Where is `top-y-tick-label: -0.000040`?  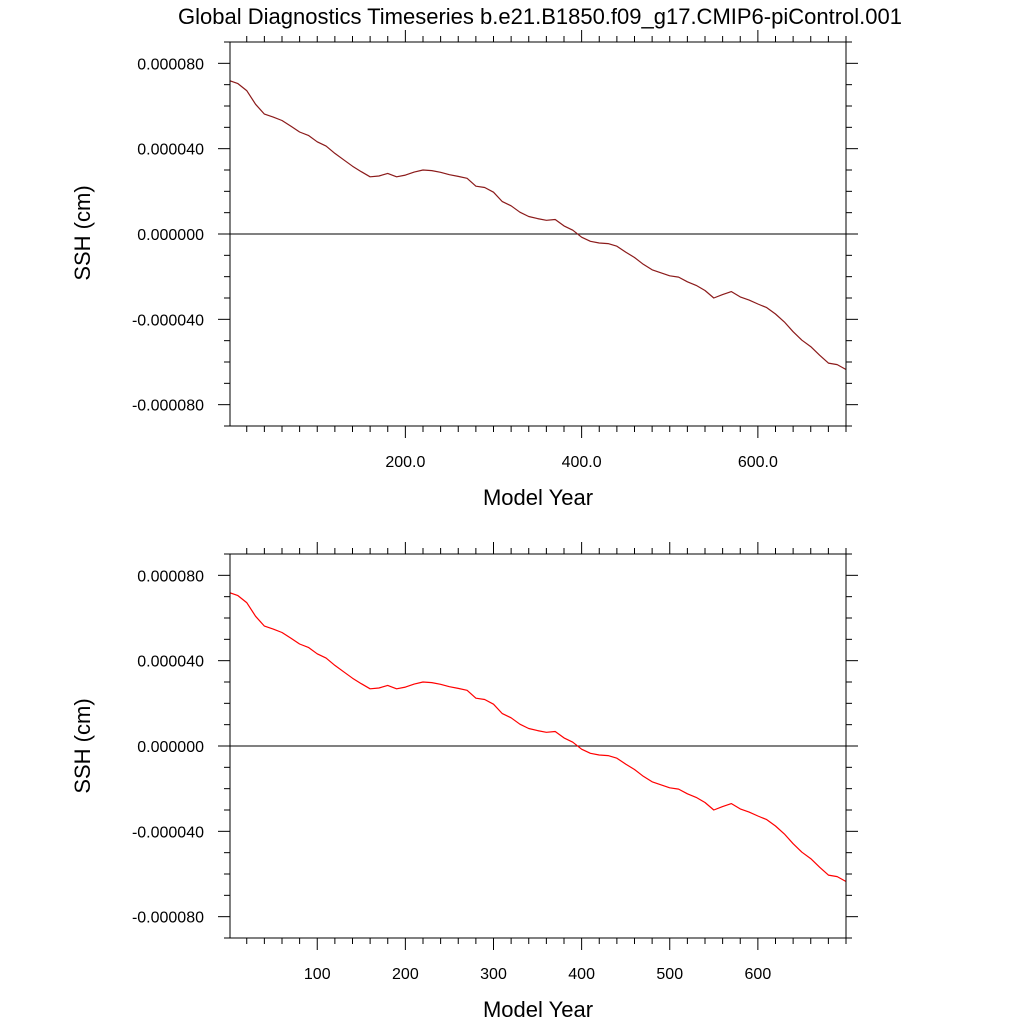 top-y-tick-label: -0.000040 is located at coordinates (168, 320).